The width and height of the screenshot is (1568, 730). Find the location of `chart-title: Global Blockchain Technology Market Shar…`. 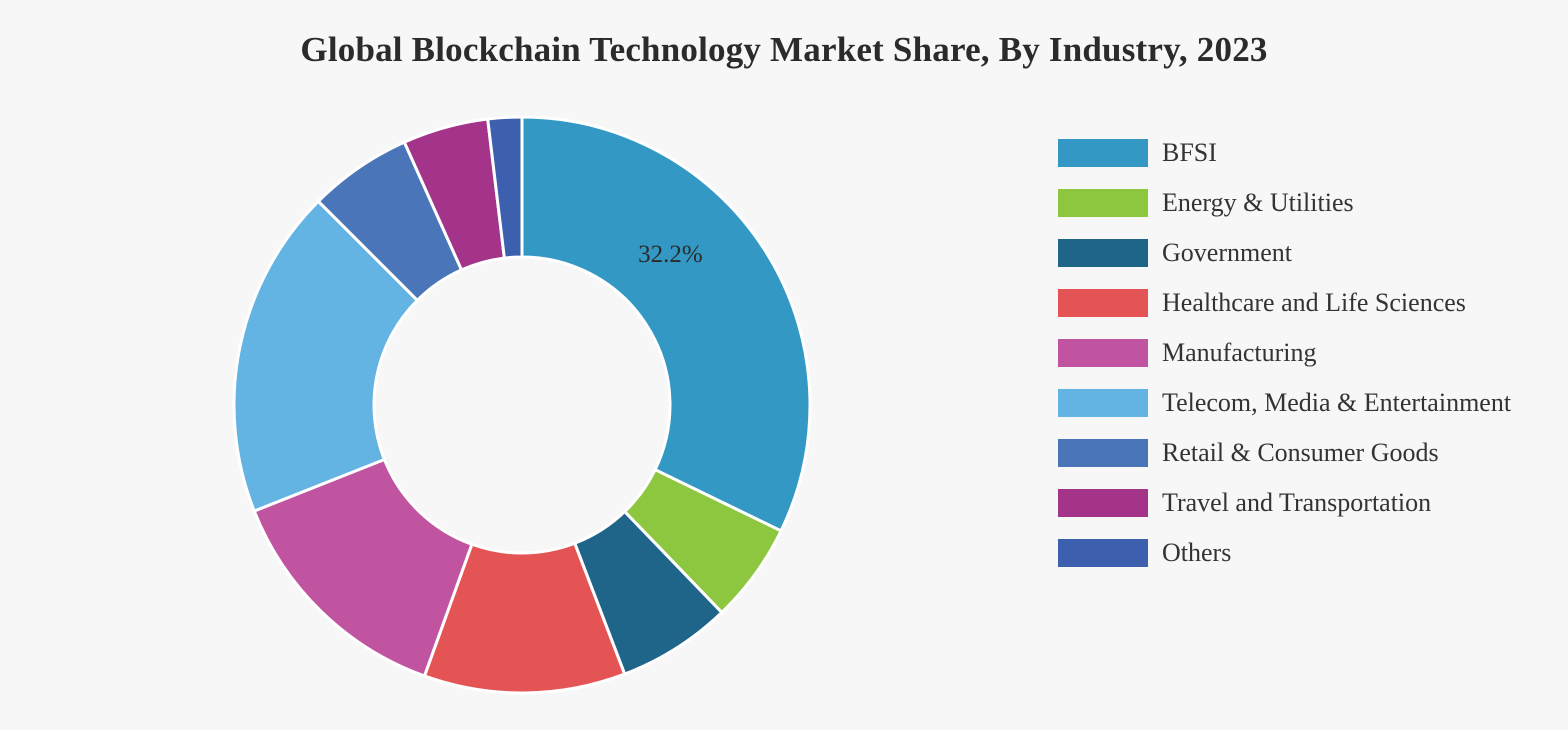

chart-title: Global Blockchain Technology Market Shar… is located at coordinates (784, 49).